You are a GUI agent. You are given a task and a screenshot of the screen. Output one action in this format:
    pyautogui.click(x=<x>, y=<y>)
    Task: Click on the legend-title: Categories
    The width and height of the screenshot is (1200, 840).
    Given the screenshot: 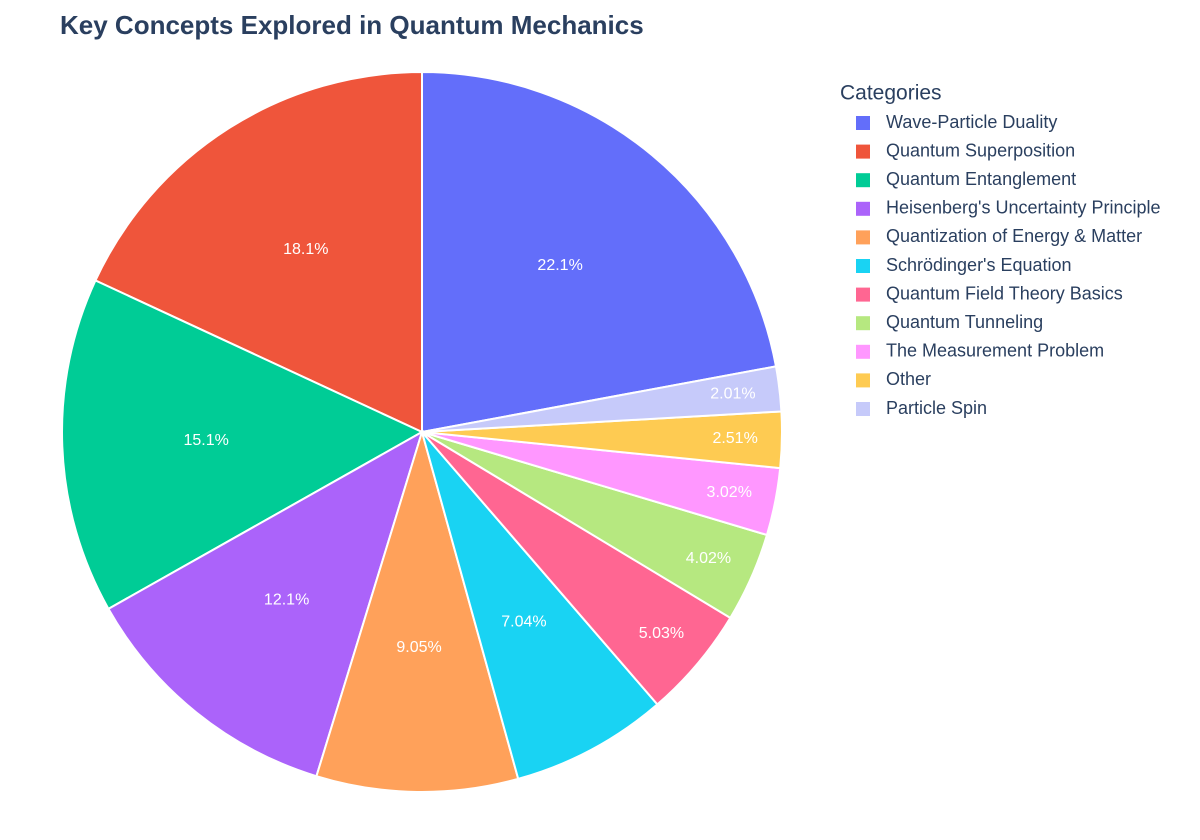 What is the action you would take?
    pyautogui.click(x=891, y=93)
    